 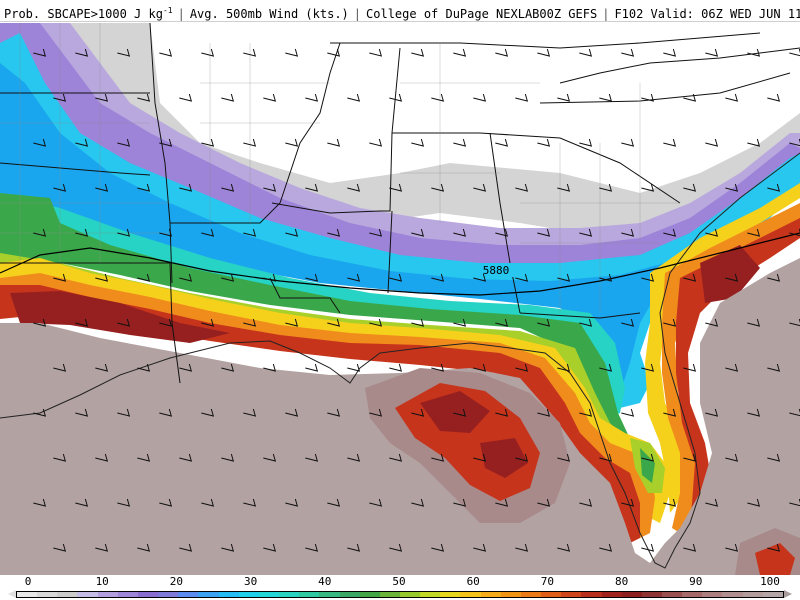 I want to click on legend-tick-label: 90, so click(x=696, y=581).